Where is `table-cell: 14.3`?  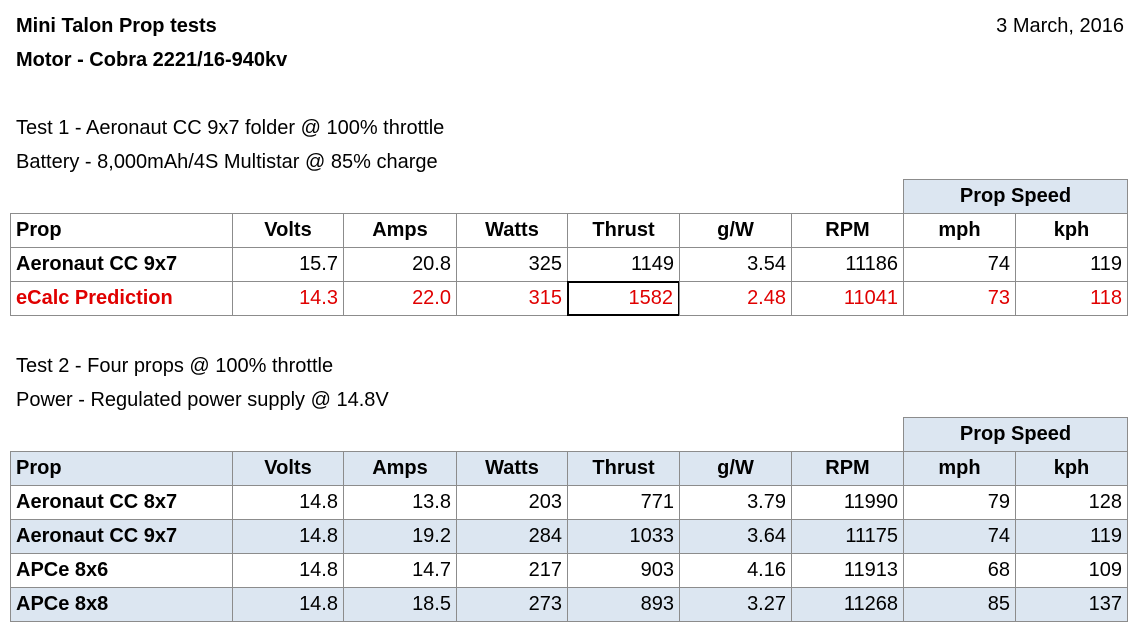
table-cell: 14.3 is located at coordinates (288, 298).